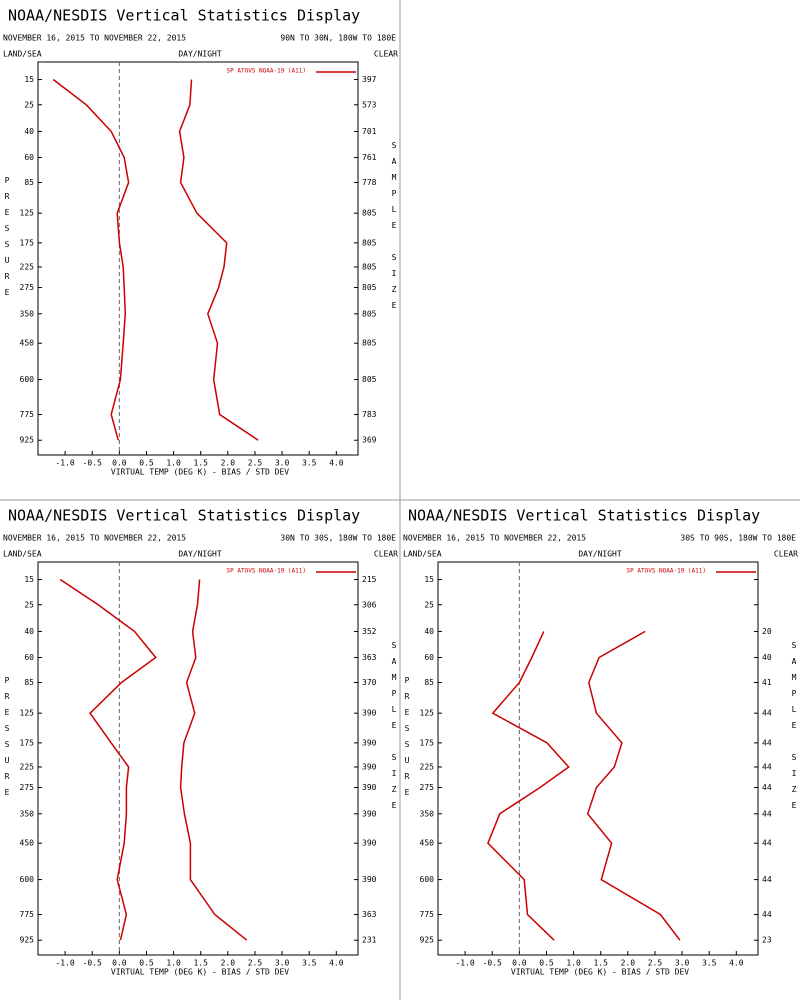 Image resolution: width=800 pixels, height=1004 pixels. Describe the element at coordinates (200, 463) in the screenshot. I see `x-tick-label: 1.5` at that location.